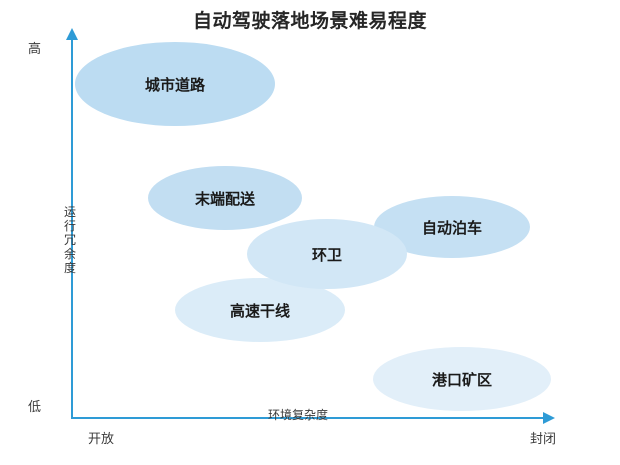 The image size is (620, 465). I want to click on y-axis-title: 运行冗余度, so click(69, 240).